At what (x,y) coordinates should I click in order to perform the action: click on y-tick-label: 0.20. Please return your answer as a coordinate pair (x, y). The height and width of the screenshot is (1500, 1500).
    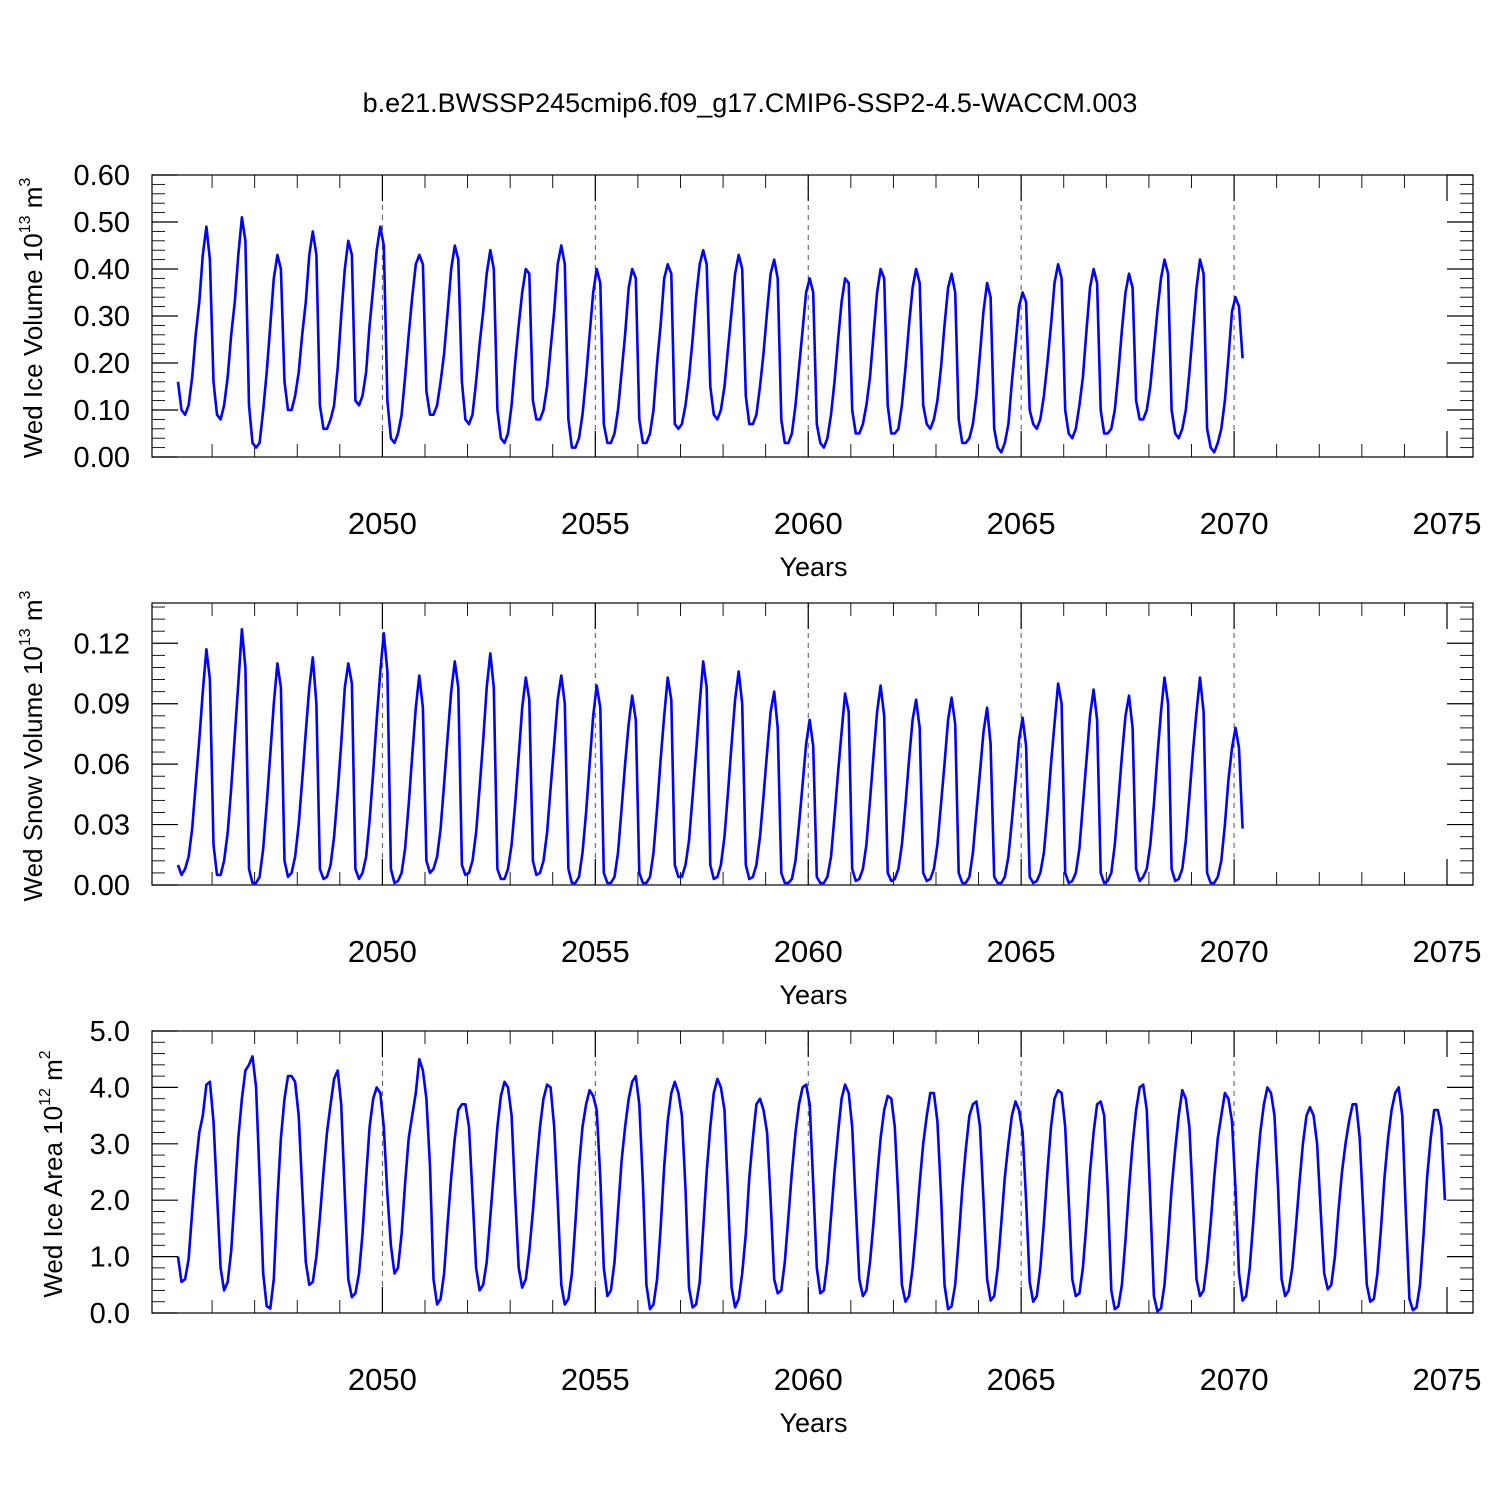
    Looking at the image, I should click on (102, 364).